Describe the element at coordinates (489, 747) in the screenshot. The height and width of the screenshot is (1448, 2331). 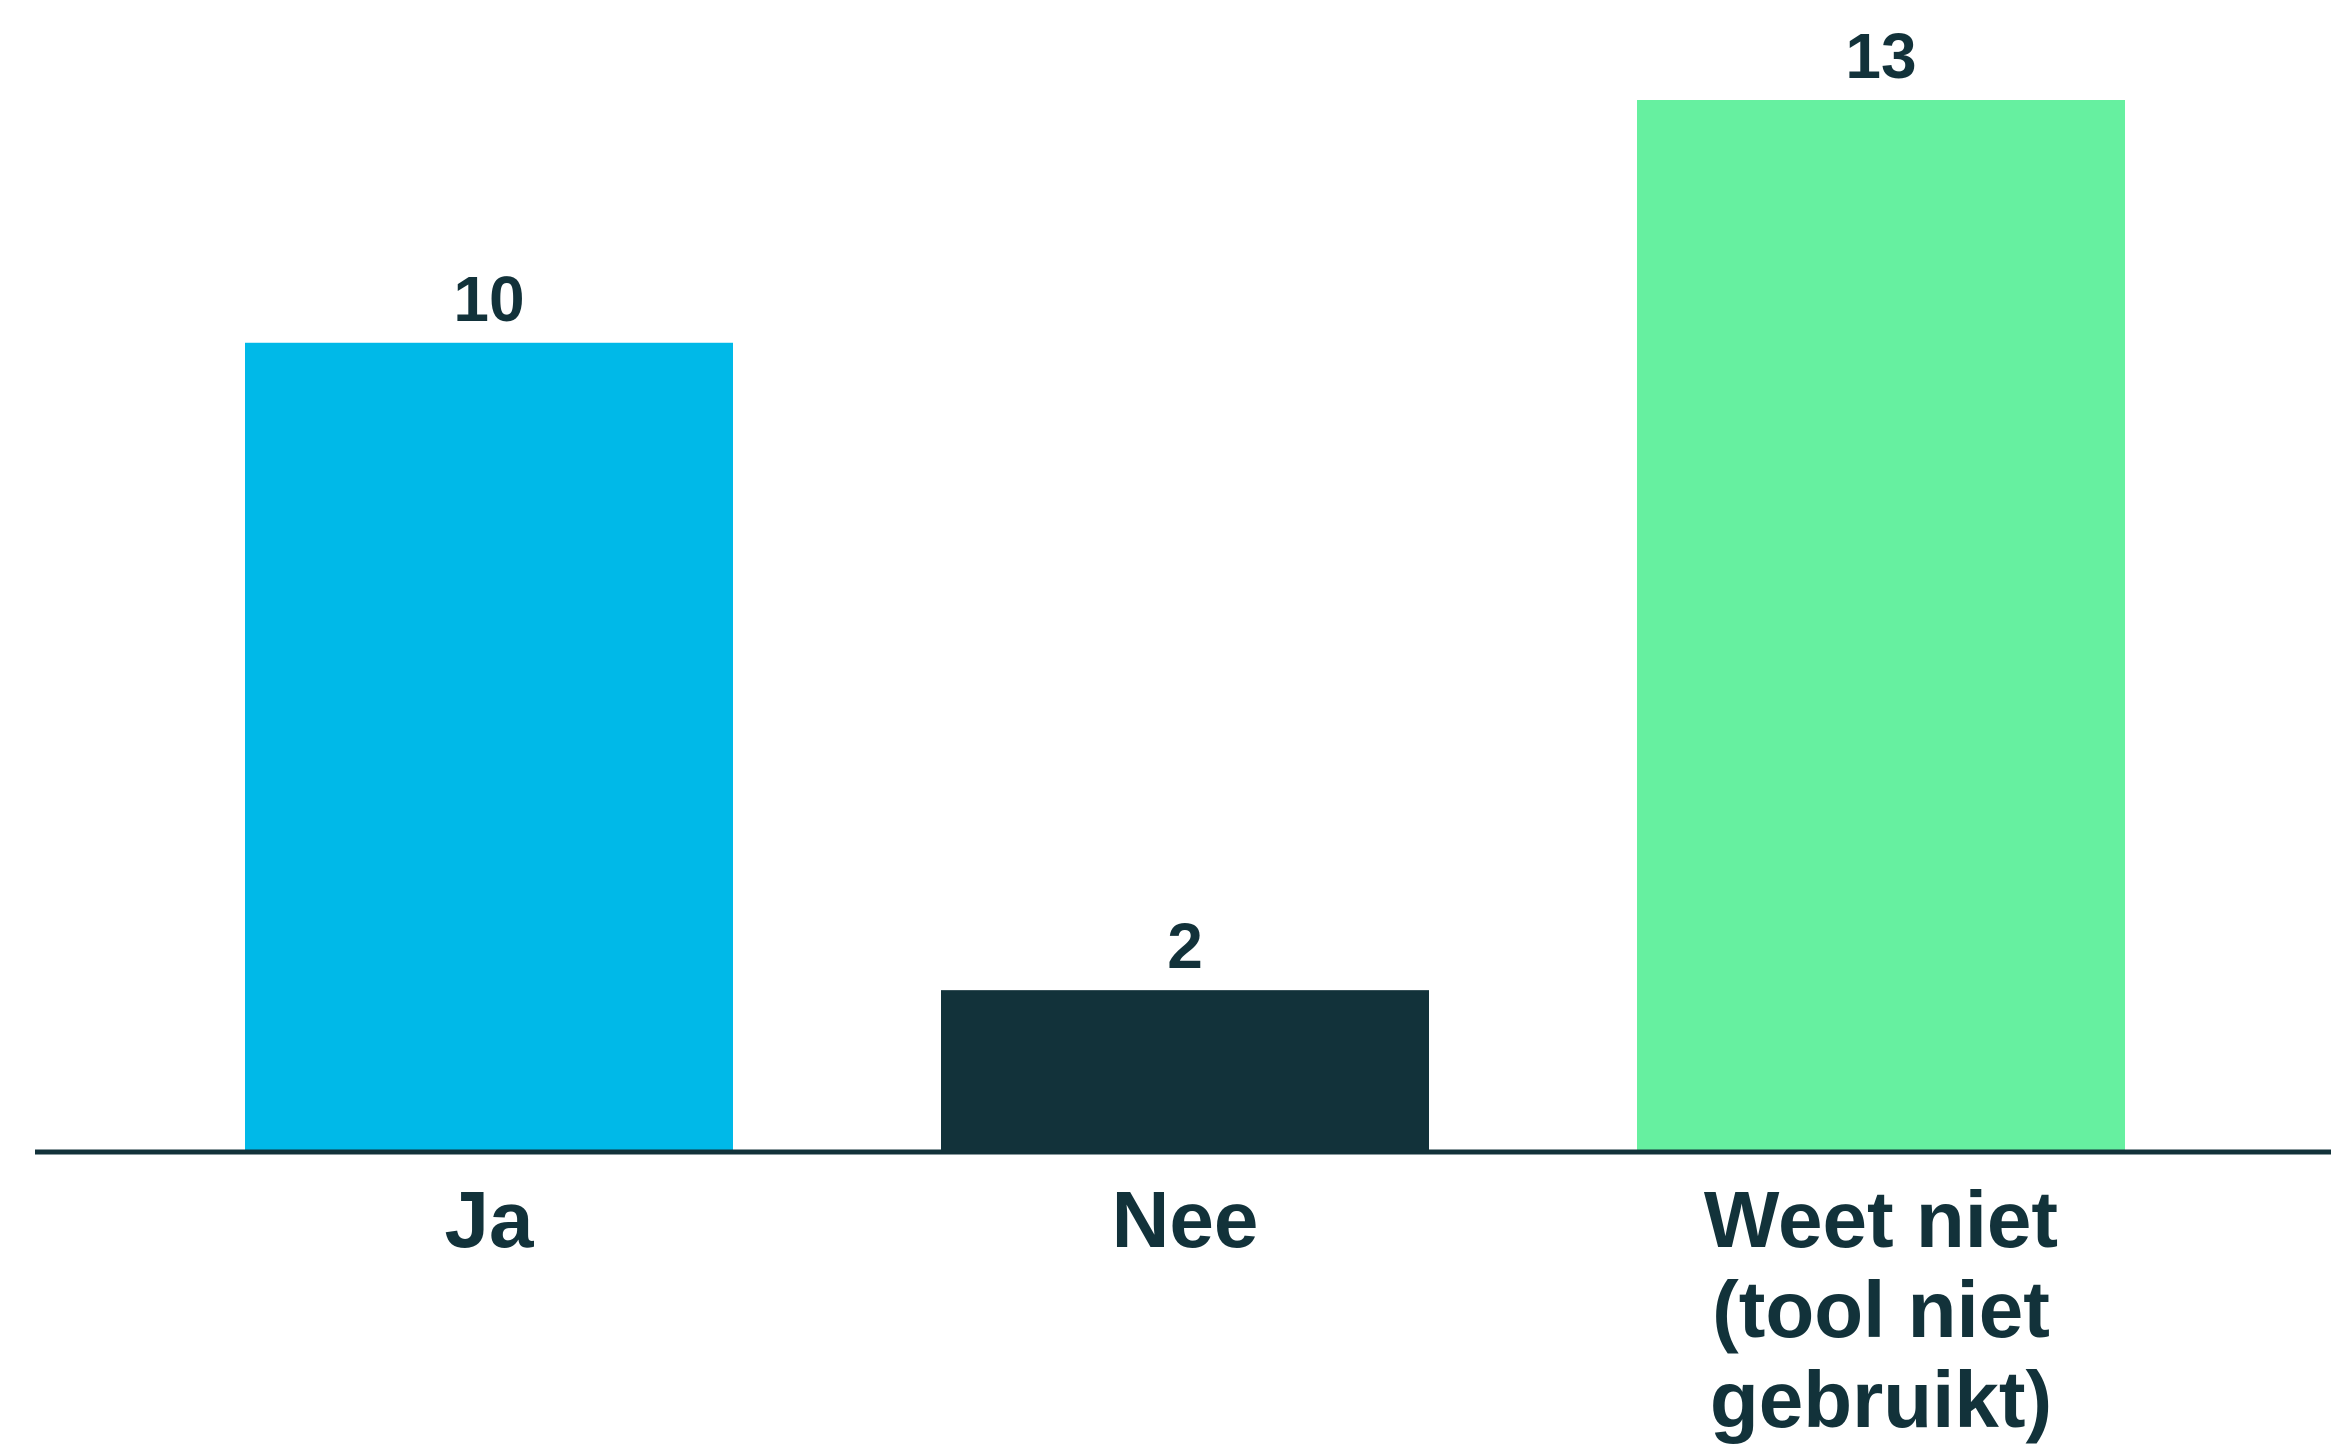
I see `bar-ja` at that location.